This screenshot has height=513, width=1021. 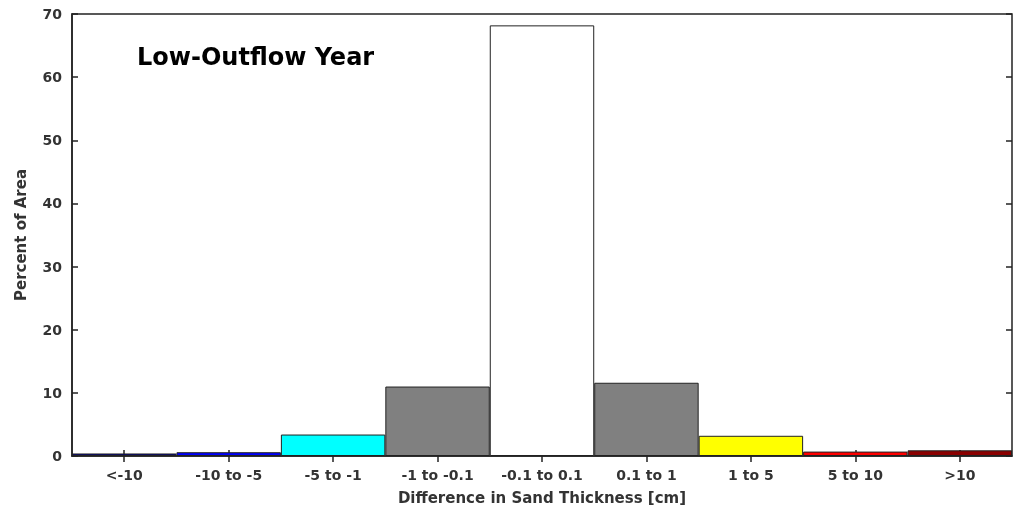 I want to click on y-tick-label: 70, so click(x=52, y=14).